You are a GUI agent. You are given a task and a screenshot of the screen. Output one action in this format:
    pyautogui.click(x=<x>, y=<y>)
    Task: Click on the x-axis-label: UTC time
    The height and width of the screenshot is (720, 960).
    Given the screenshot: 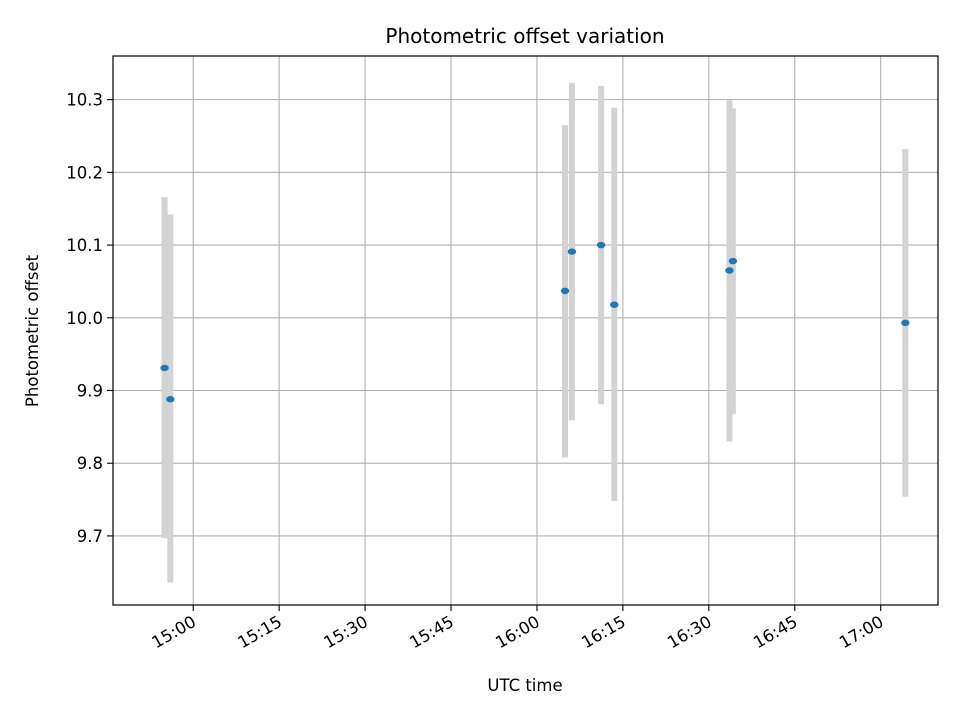 What is the action you would take?
    pyautogui.click(x=524, y=685)
    